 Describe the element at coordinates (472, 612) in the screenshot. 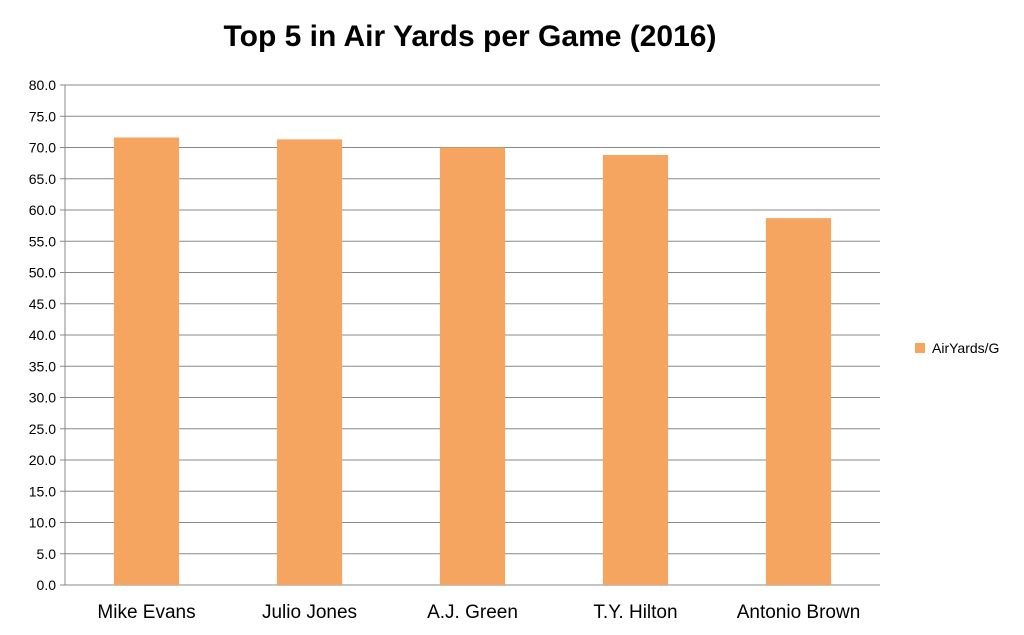

I see `x-tick-label: A.J. Green` at that location.